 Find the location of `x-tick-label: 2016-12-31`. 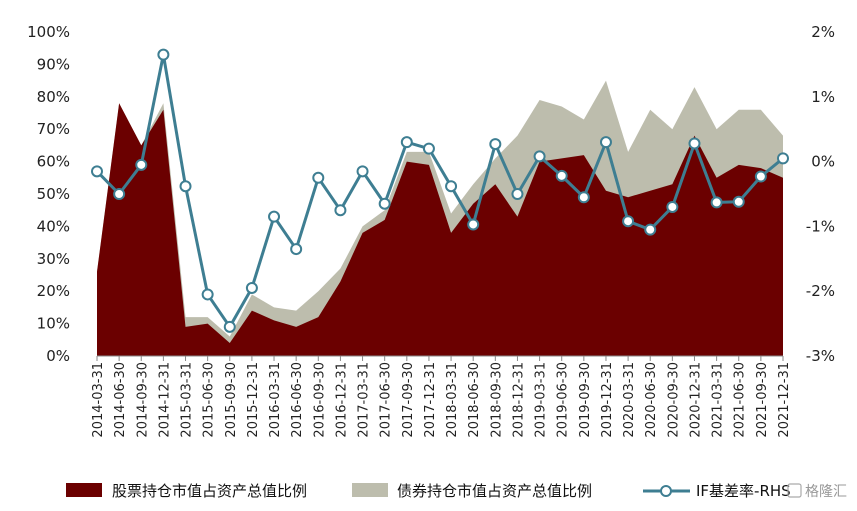

x-tick-label: 2016-12-31 is located at coordinates (341, 400).